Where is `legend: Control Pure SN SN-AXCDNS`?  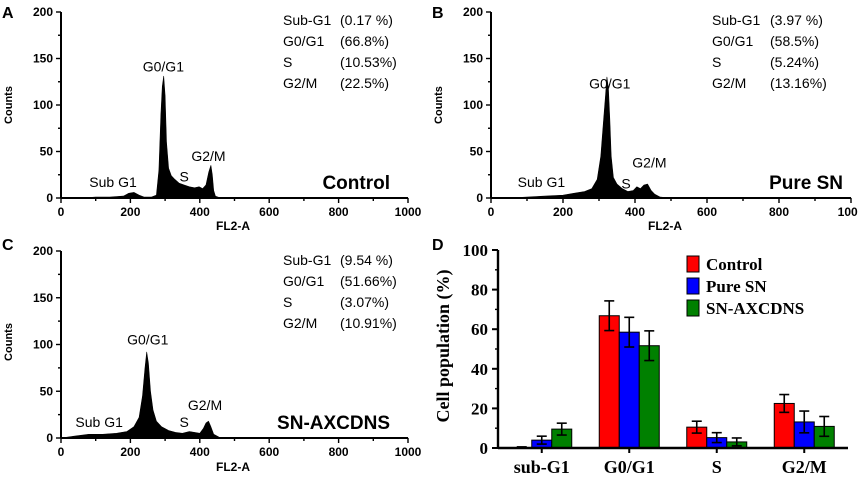
legend: Control Pure SN SN-AXCDNS is located at coordinates (745, 286).